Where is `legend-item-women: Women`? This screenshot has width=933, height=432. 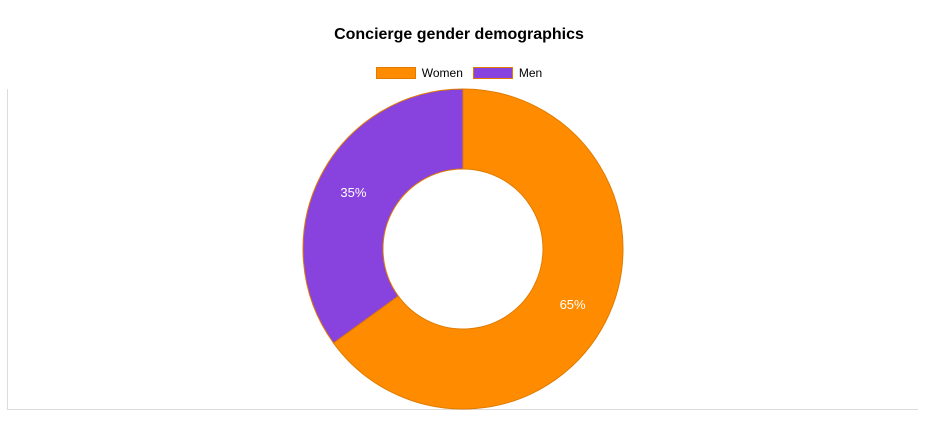 legend-item-women: Women is located at coordinates (419, 73).